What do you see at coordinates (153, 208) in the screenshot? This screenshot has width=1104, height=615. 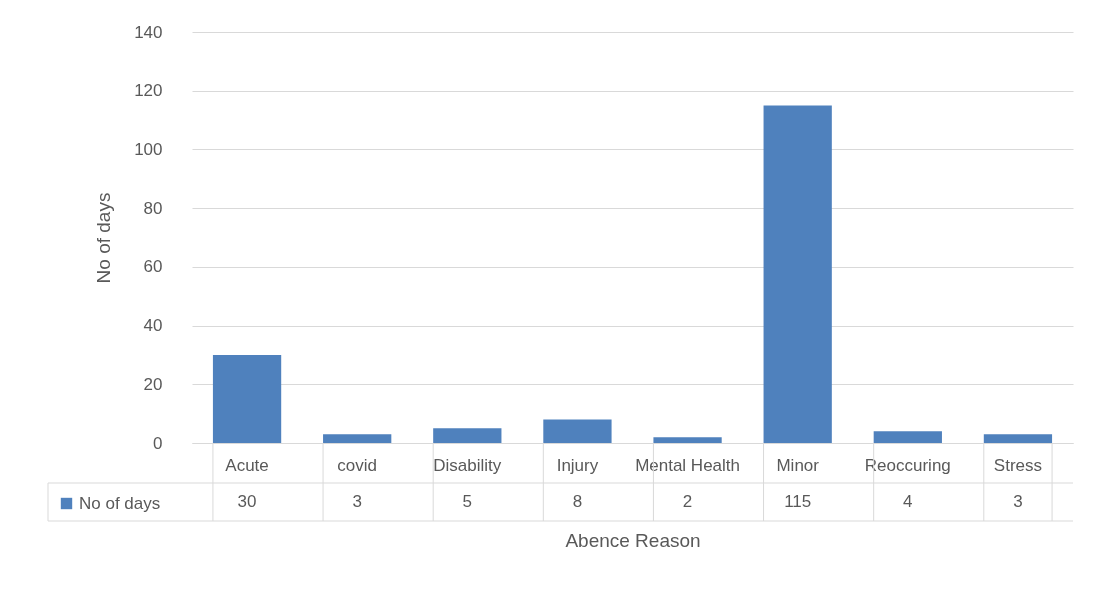 I see `y-tick-label: 80` at bounding box center [153, 208].